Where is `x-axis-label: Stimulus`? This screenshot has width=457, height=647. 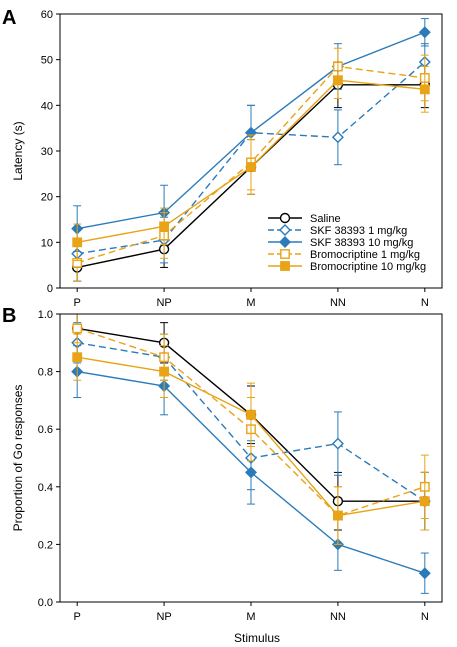
x-axis-label: Stimulus is located at coordinates (257, 638).